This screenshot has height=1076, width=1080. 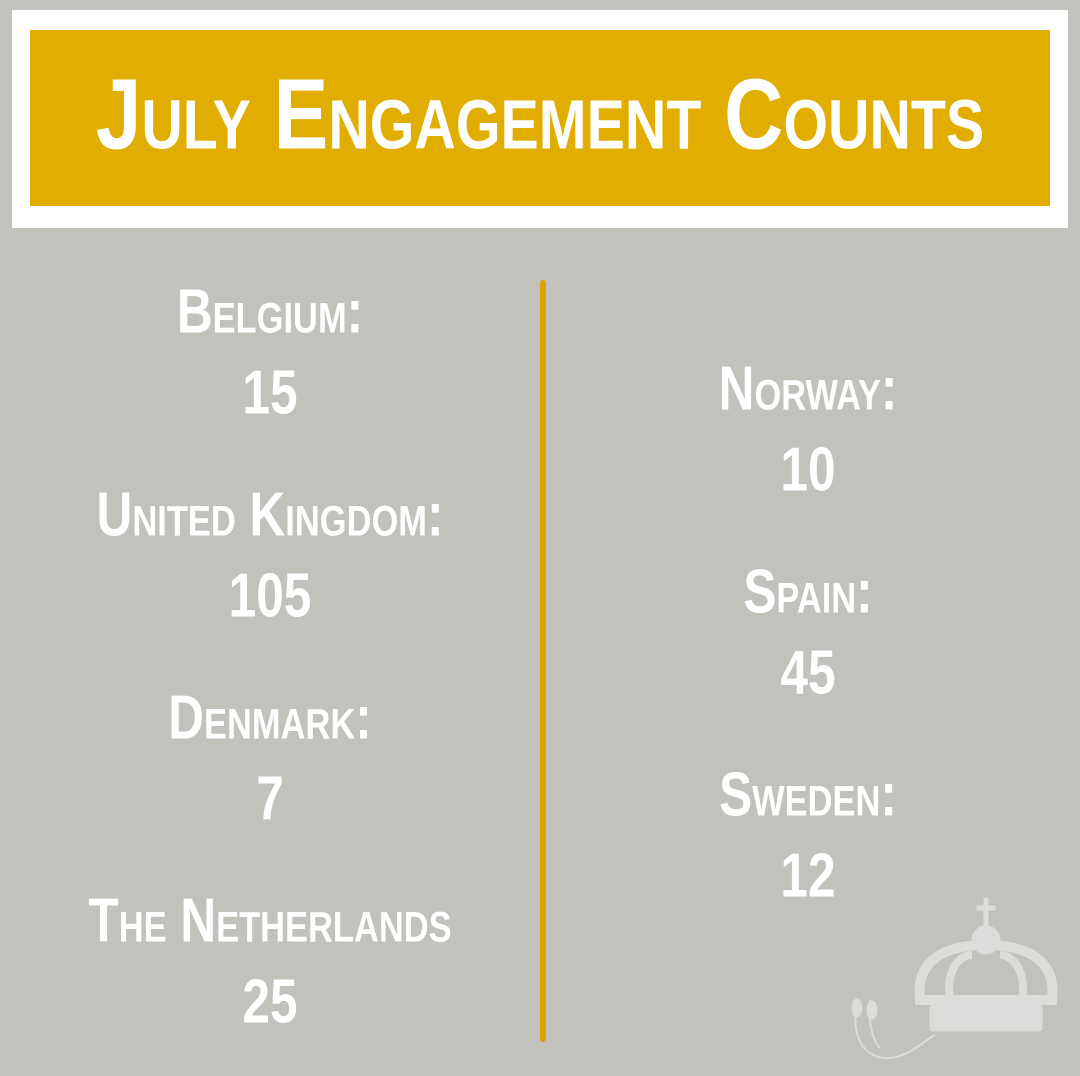 I want to click on count-group: 45, so click(x=807, y=672).